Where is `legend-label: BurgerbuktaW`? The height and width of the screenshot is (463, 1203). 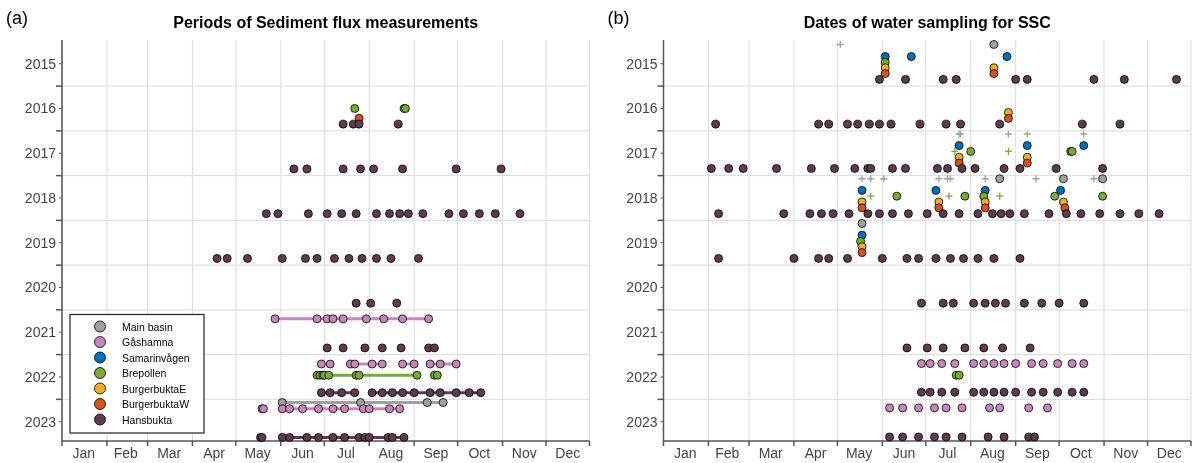
legend-label: BurgerbuktaW is located at coordinates (156, 404).